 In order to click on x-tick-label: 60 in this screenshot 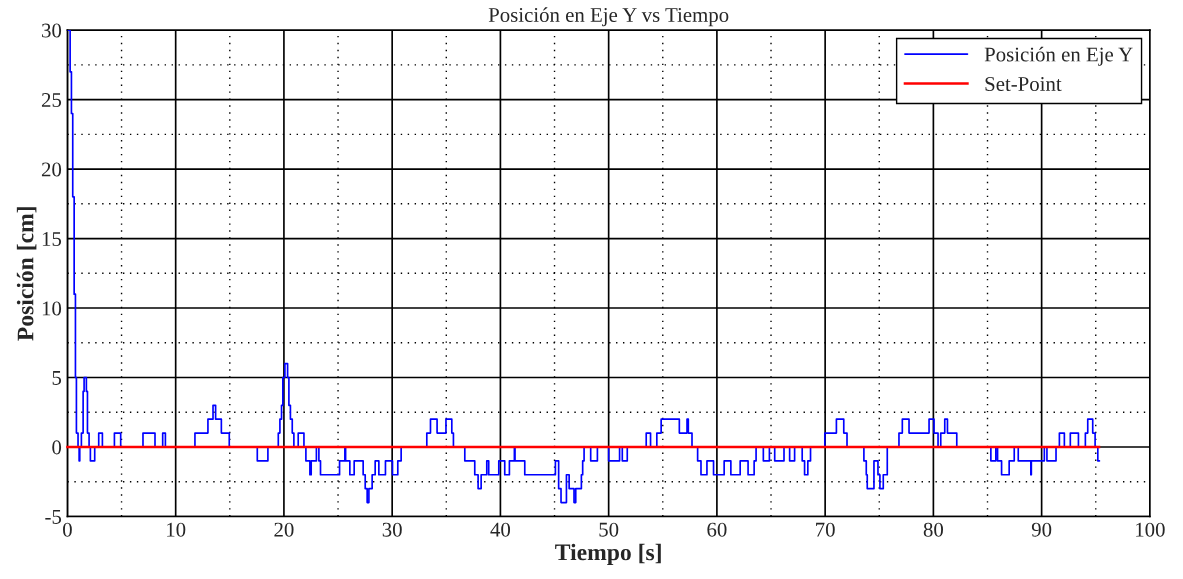, I will do `click(717, 529)`.